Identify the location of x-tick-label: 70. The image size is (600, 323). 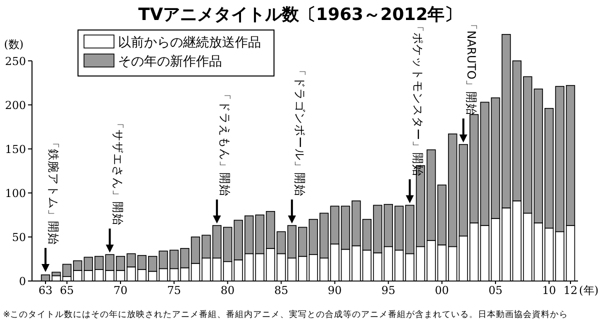
(121, 290).